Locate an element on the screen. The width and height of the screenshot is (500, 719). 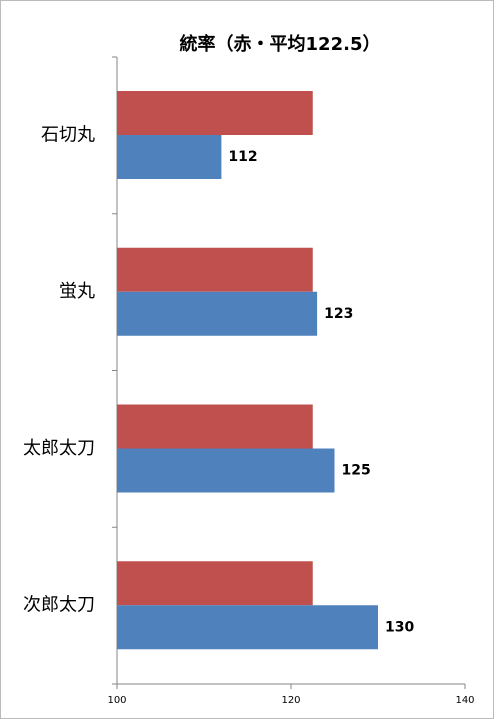
data-label: 123 is located at coordinates (338, 314).